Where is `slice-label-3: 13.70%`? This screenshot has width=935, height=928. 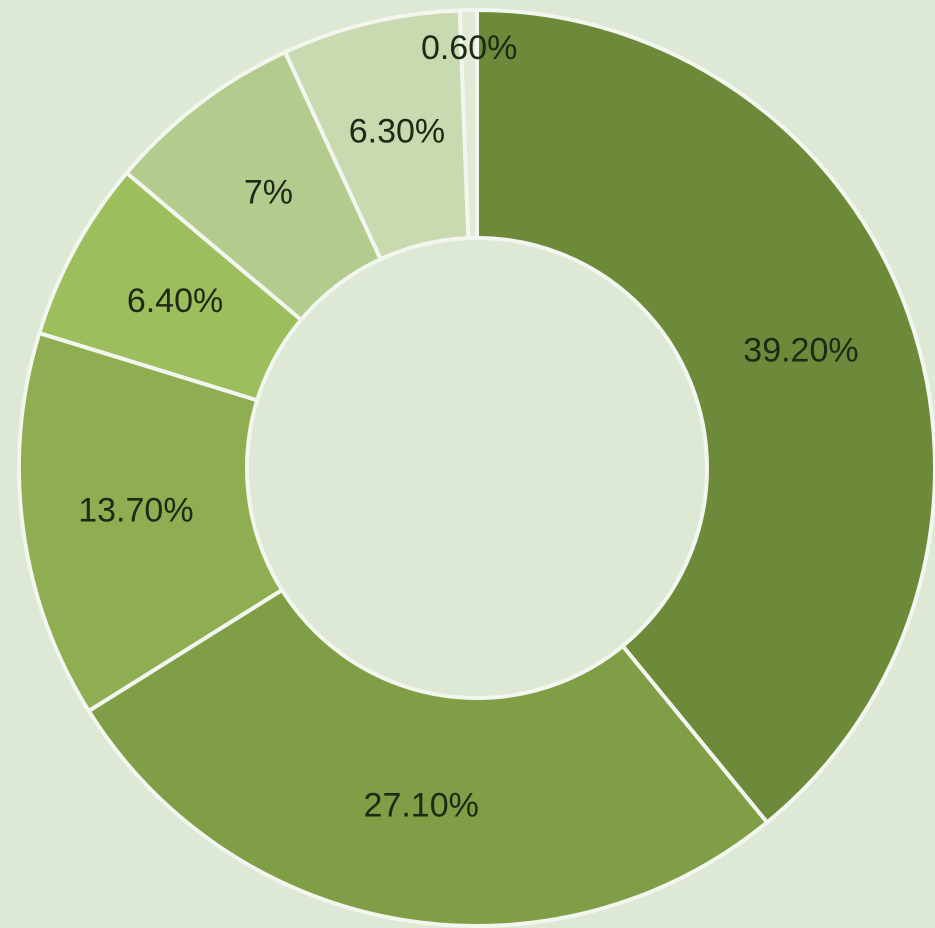
slice-label-3: 13.70% is located at coordinates (135, 511).